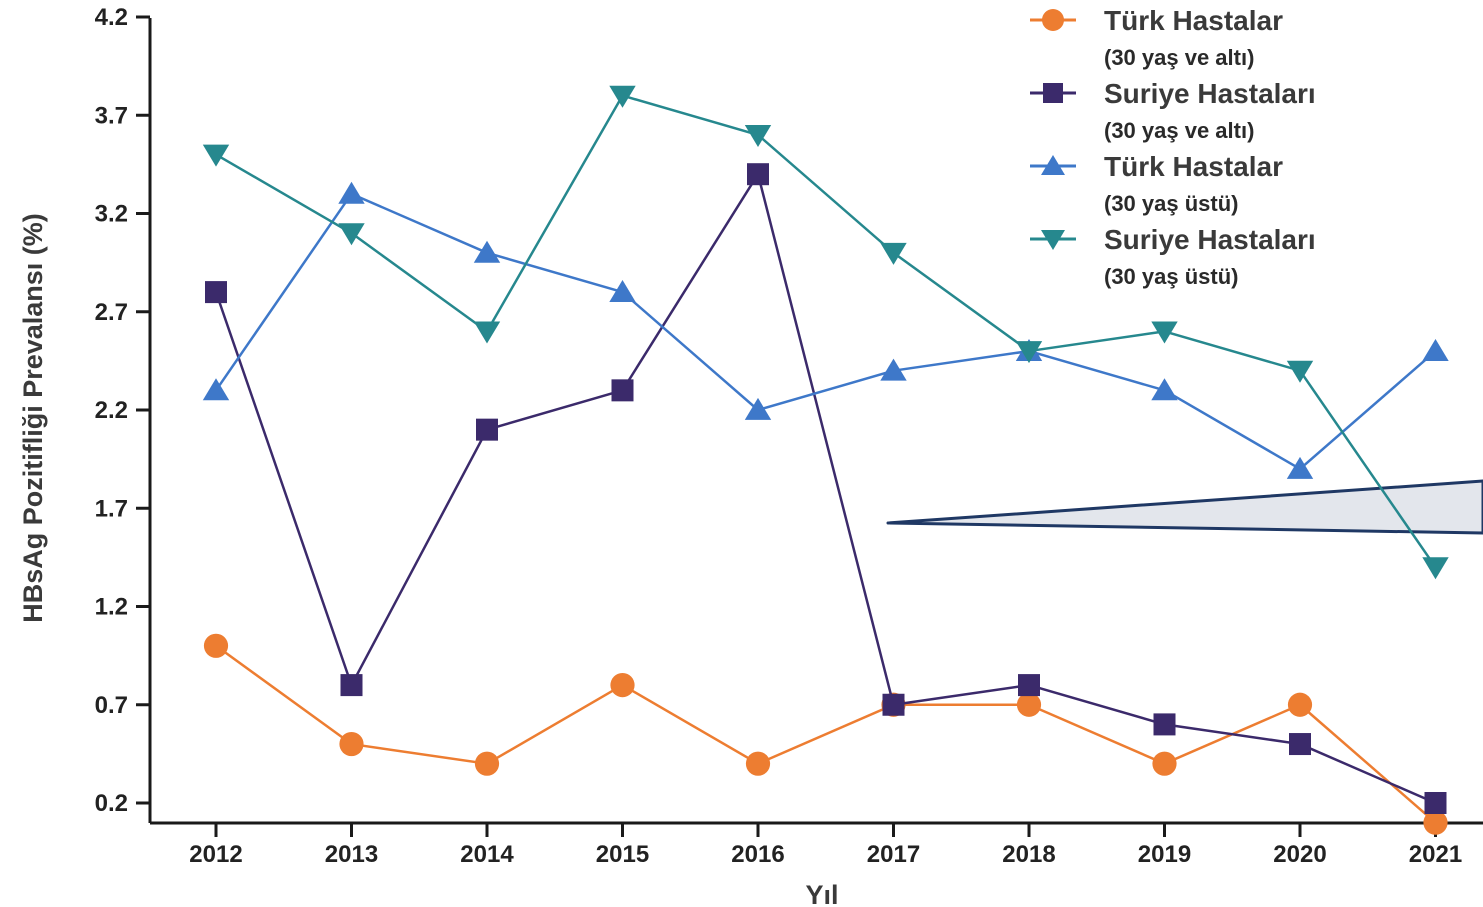  I want to click on x-tick-label: 2019, so click(1164, 854).